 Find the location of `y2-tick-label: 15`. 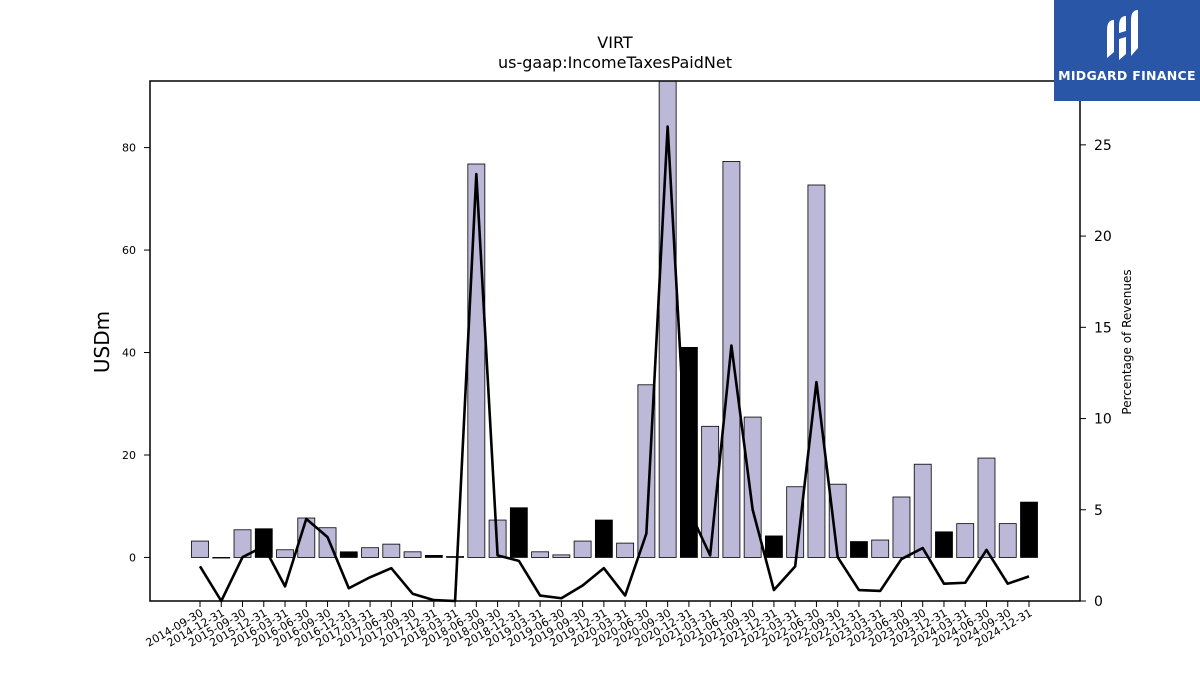

y2-tick-label: 15 is located at coordinates (1103, 328).